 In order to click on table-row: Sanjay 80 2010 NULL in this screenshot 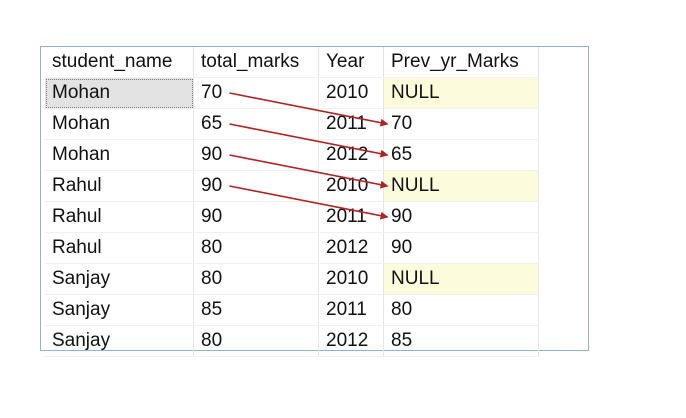, I will do `click(292, 279)`.